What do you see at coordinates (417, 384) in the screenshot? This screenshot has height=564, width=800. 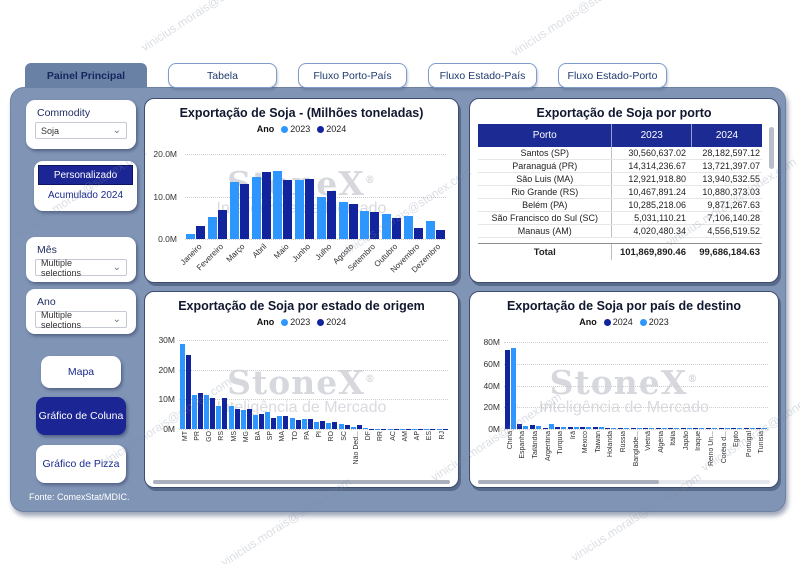 I see `bar-group-AP` at bounding box center [417, 384].